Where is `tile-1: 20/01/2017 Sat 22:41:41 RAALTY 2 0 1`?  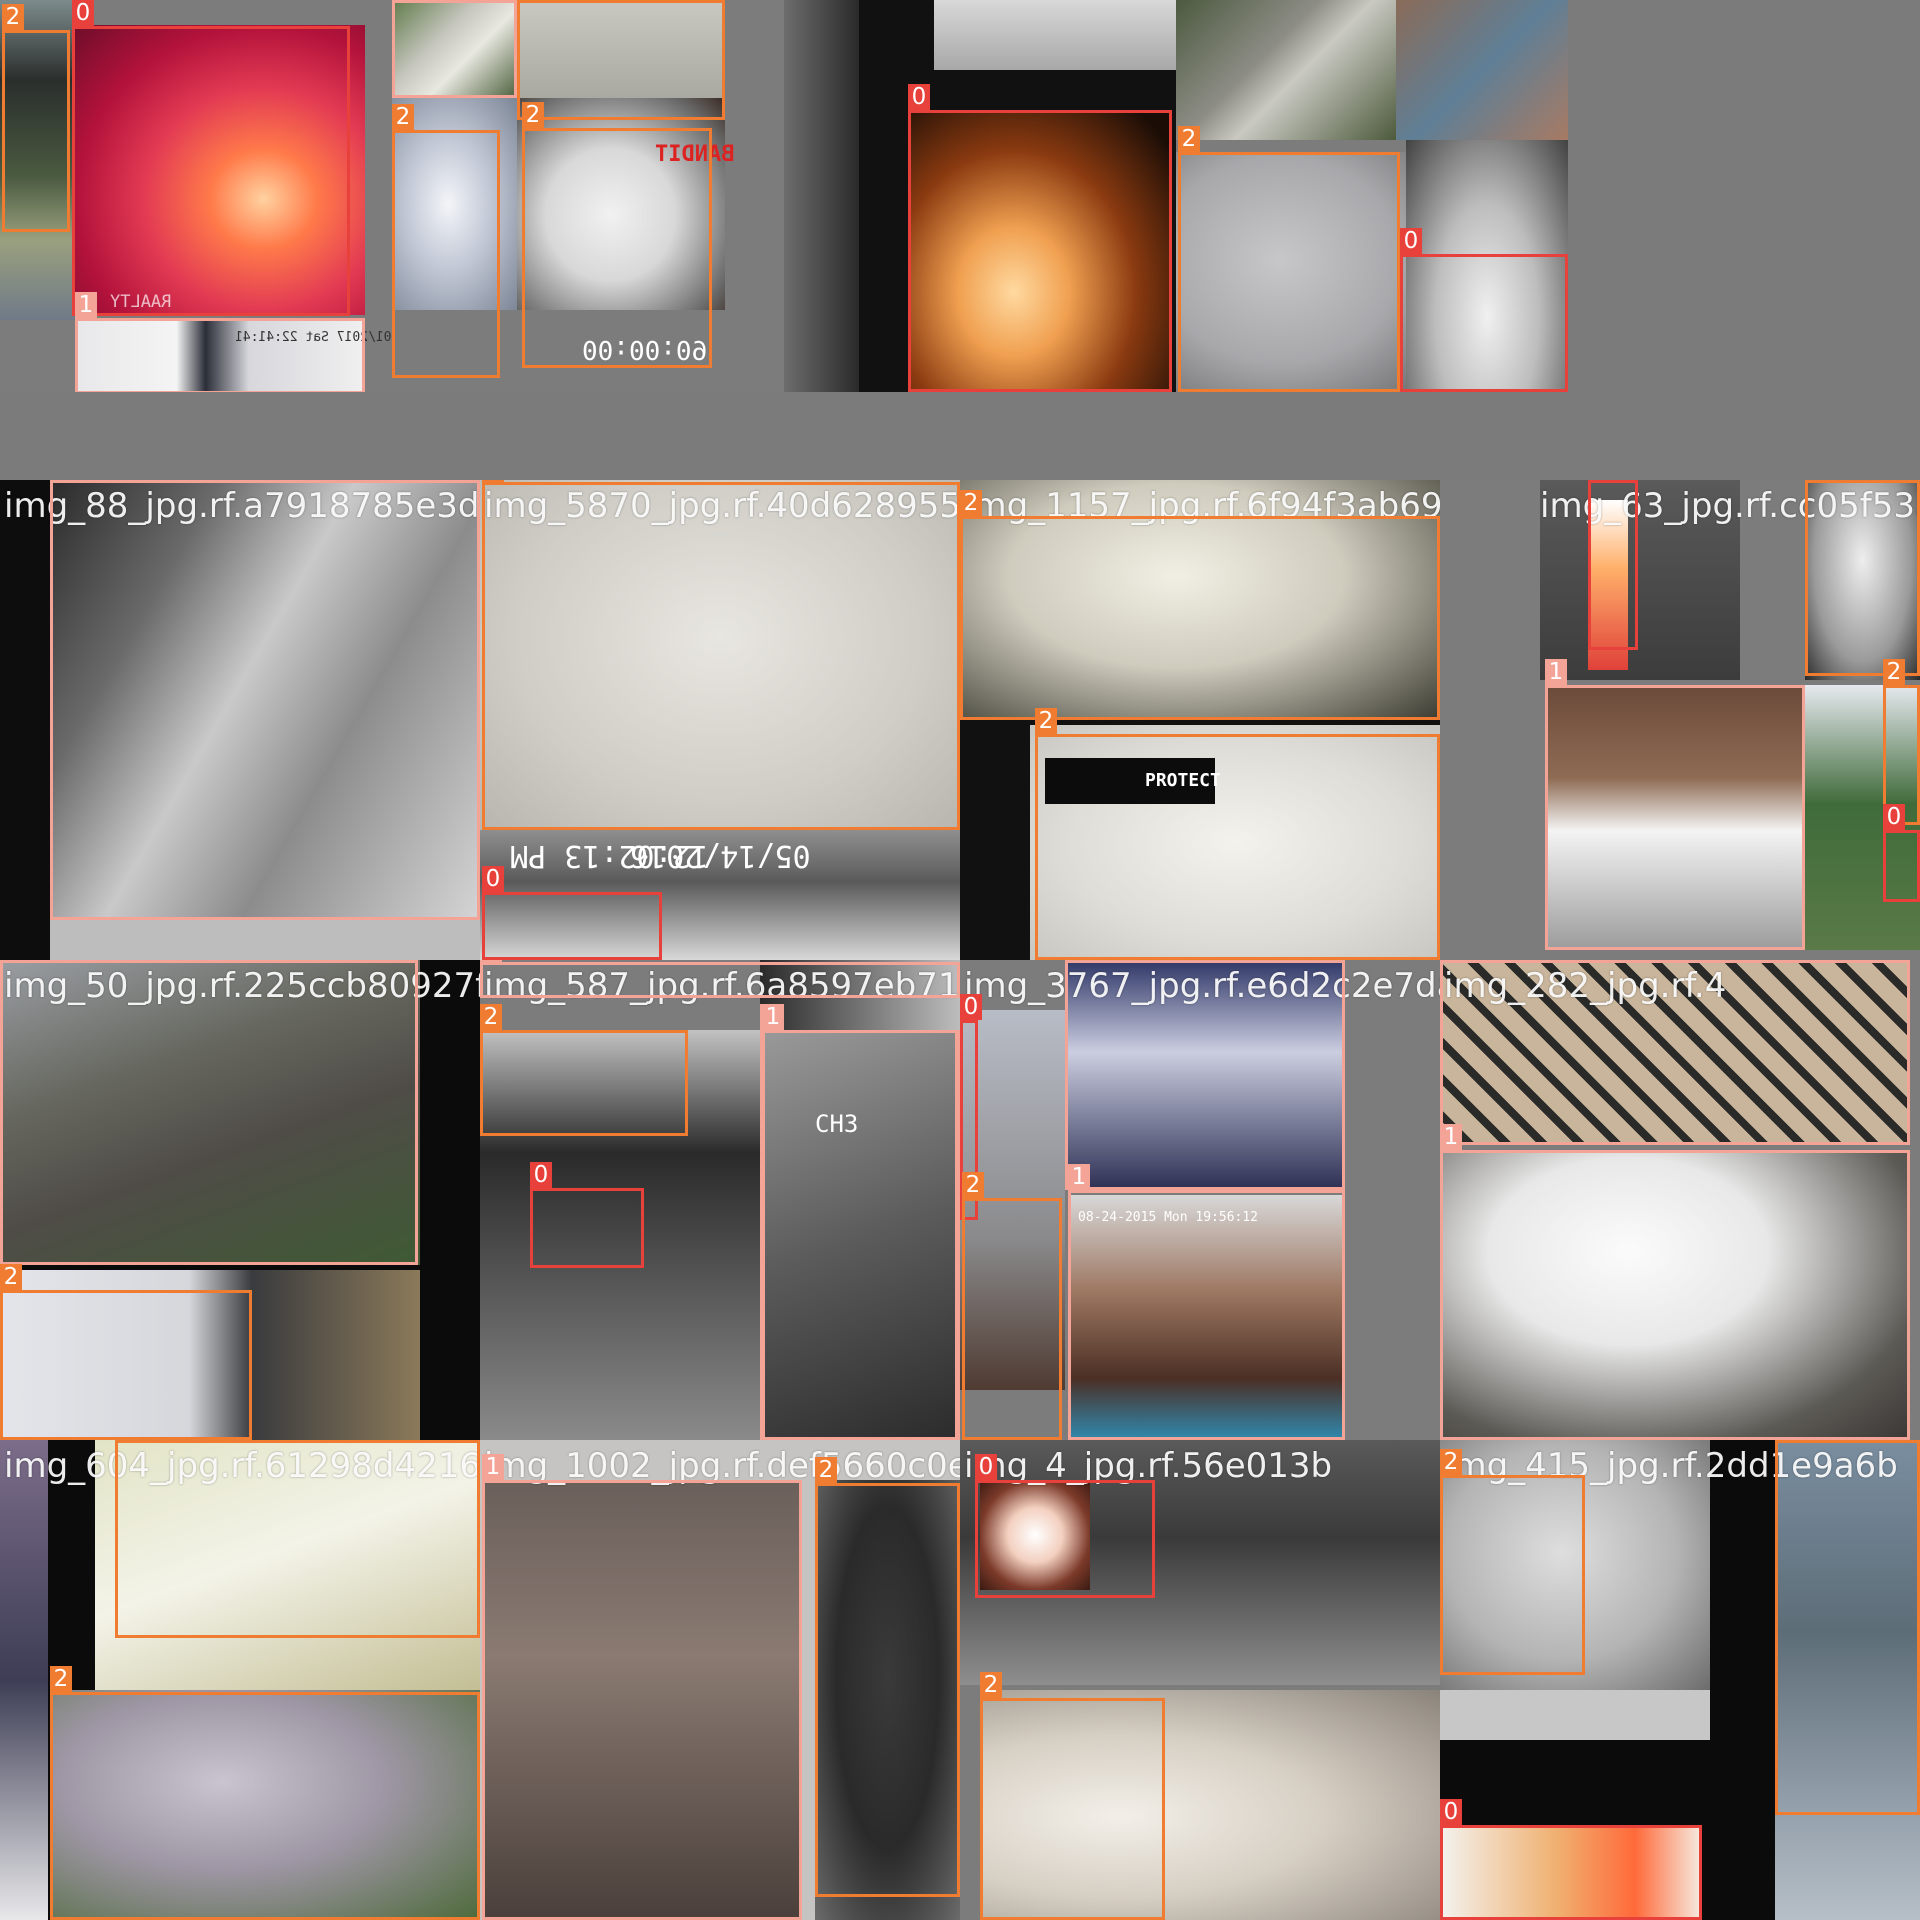
tile-1: 20/01/2017 Sat 22:41:41 RAALTY 2 0 1 is located at coordinates (196, 196).